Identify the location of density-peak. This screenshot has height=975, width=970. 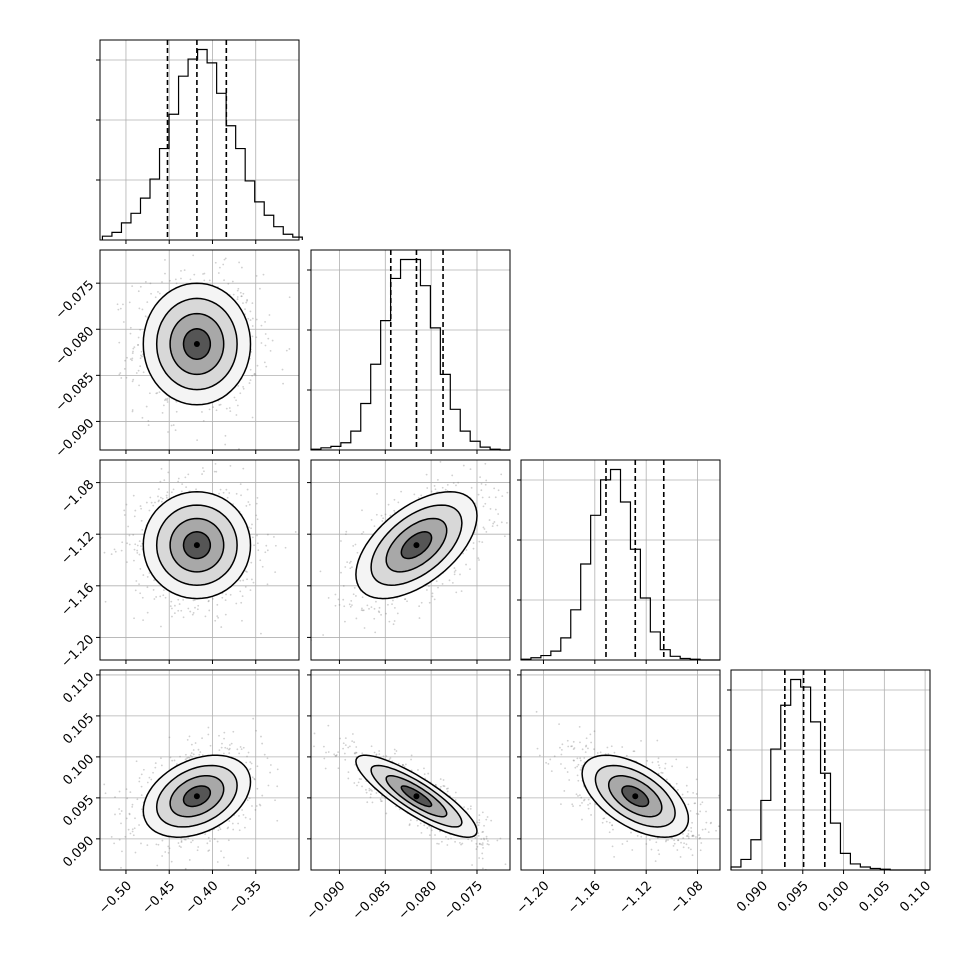
(197, 545).